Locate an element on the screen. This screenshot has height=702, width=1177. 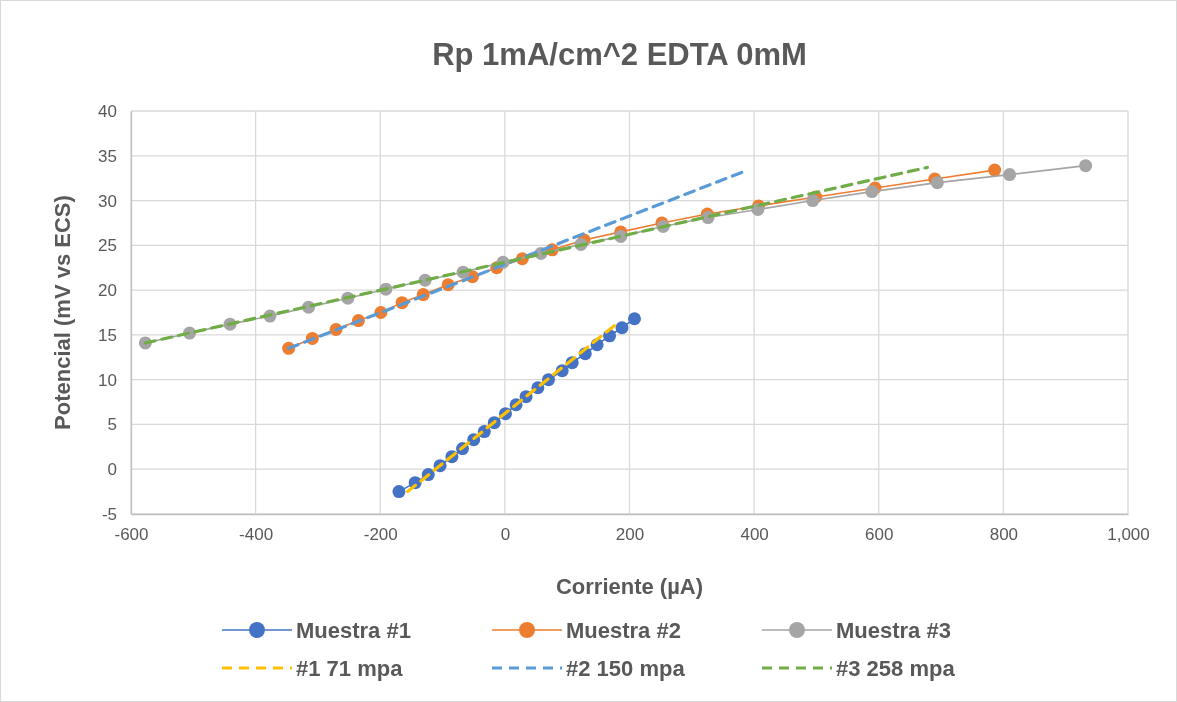
chart-title: Rp 1mA/cm^2 EDTA 0mM is located at coordinates (619, 54).